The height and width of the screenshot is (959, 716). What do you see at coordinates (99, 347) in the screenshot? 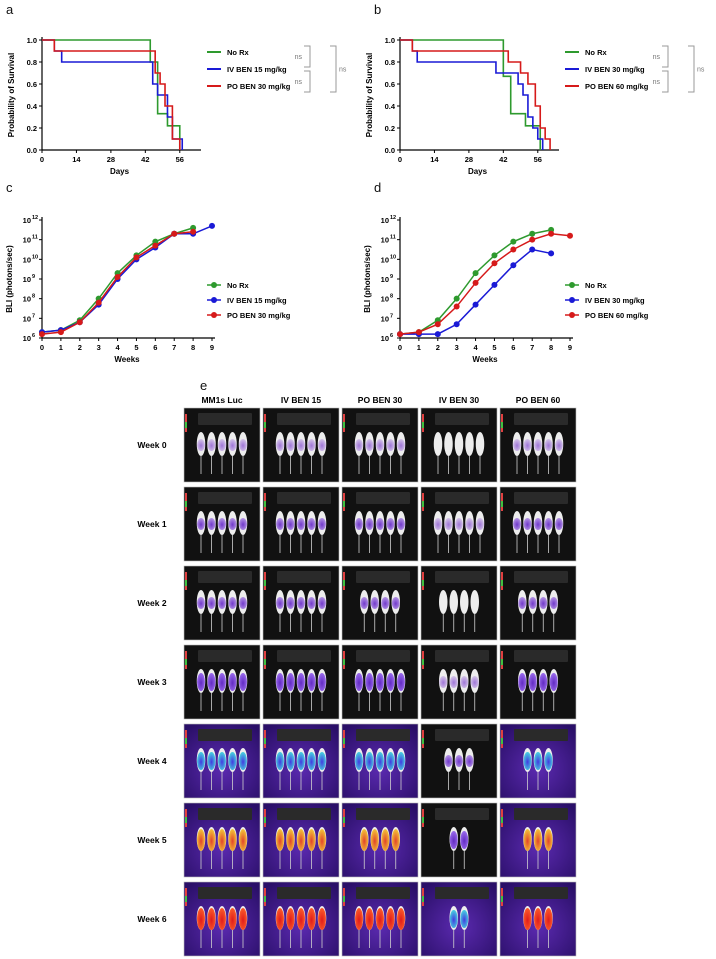
I see `x-tick-label: 3` at bounding box center [99, 347].